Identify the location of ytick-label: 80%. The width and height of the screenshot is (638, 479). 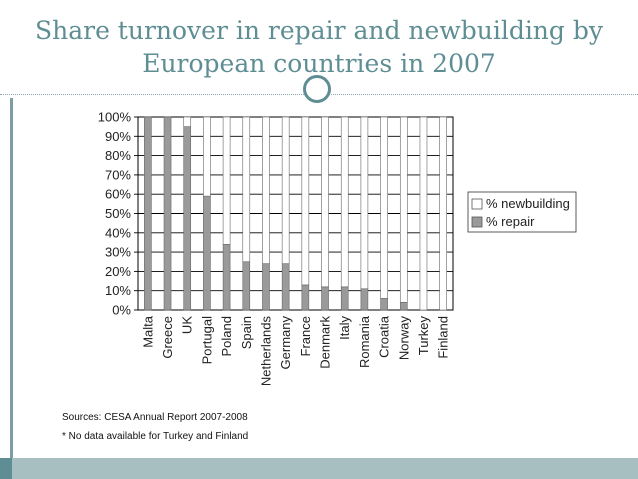
(118, 155).